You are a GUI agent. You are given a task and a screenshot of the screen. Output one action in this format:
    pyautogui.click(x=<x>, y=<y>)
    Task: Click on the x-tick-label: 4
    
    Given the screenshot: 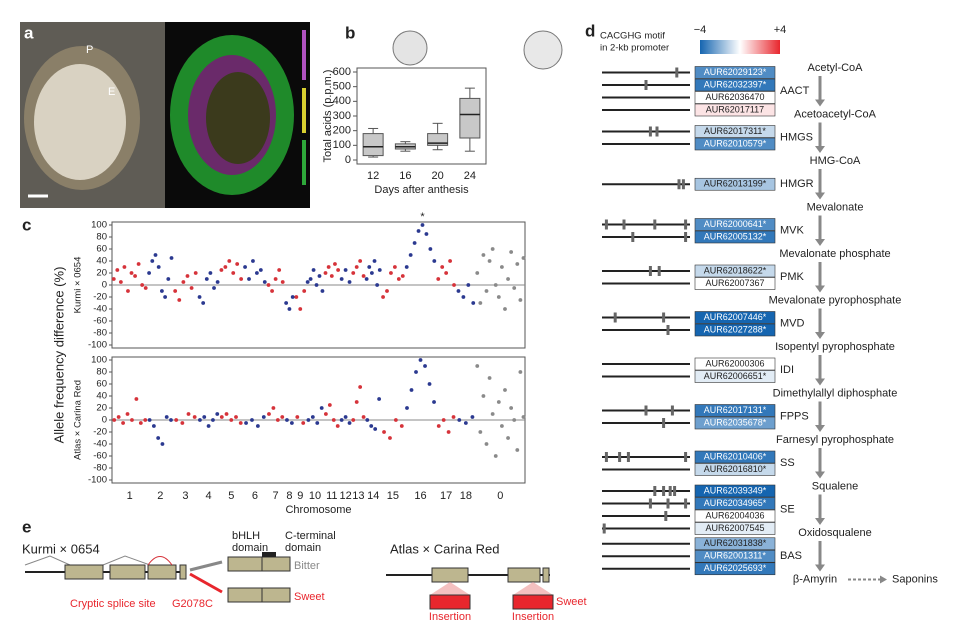 What is the action you would take?
    pyautogui.click(x=209, y=496)
    